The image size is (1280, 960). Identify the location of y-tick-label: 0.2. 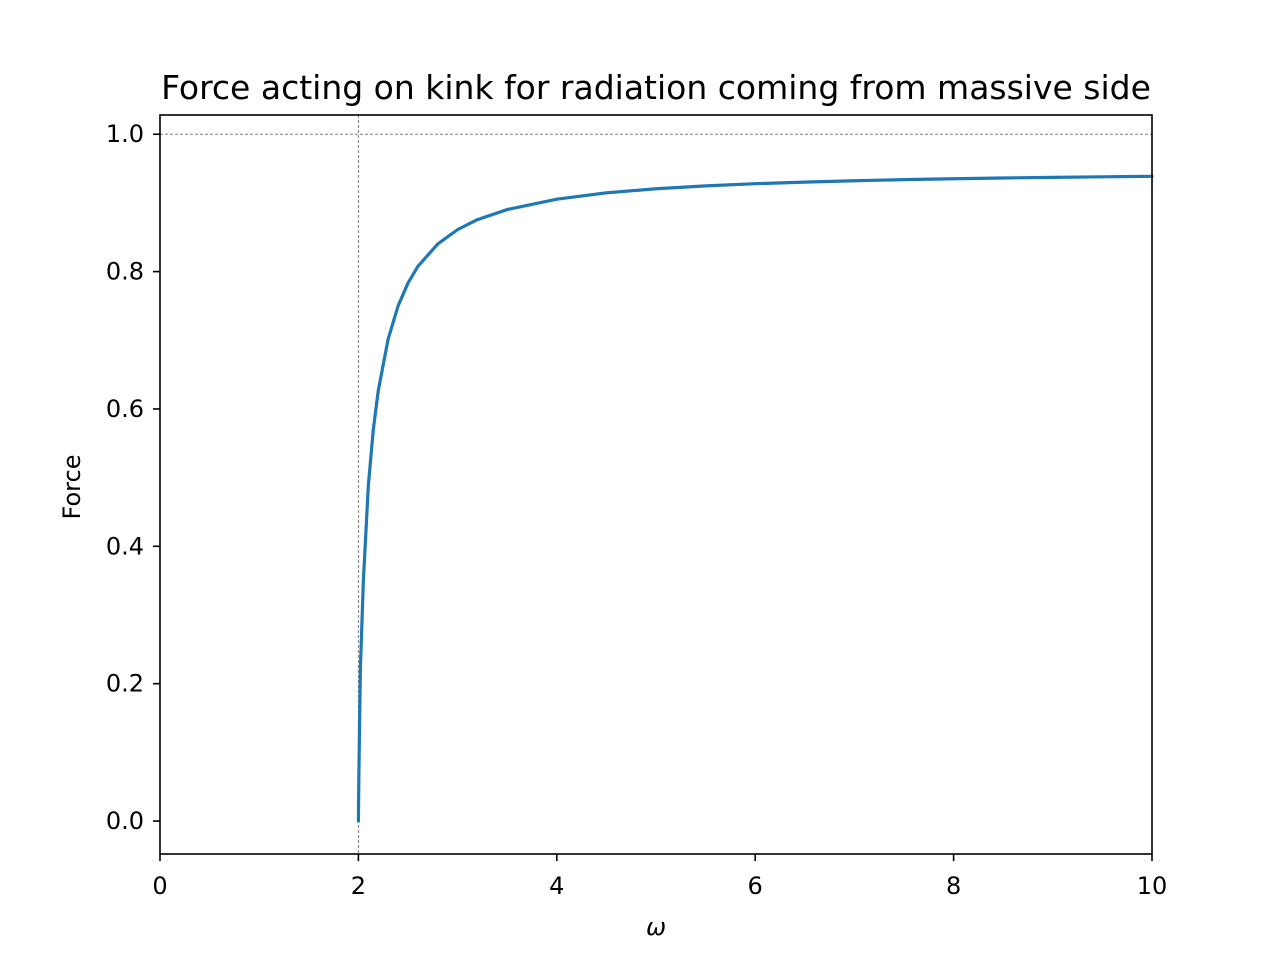
(125, 684).